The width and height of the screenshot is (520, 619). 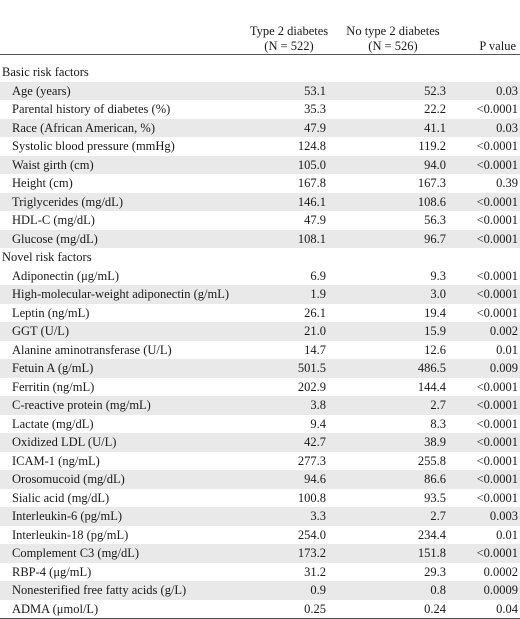 What do you see at coordinates (260, 424) in the screenshot?
I see `table-row: Lactate (mg/dL) 9.4 8.3 <0.0001` at bounding box center [260, 424].